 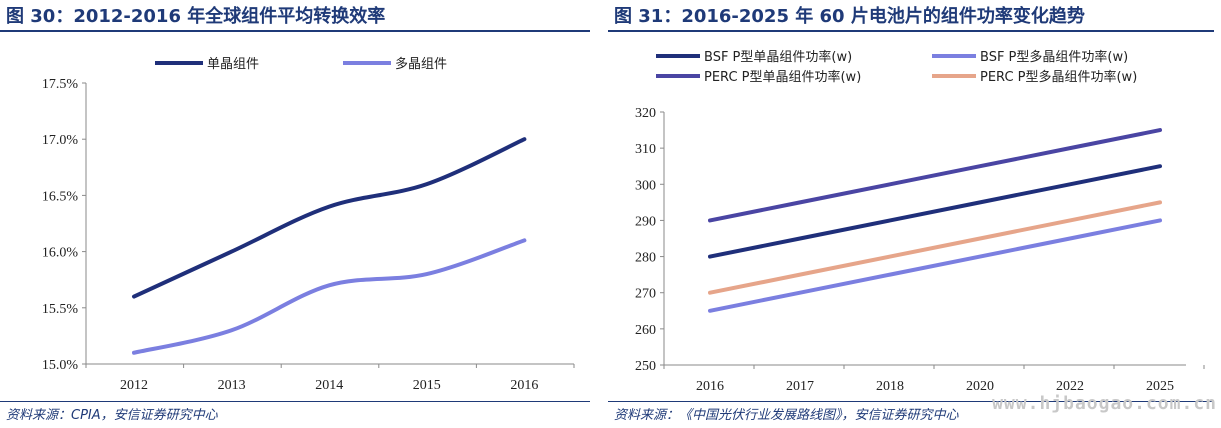 I want to click on legend-label: PERC P型多晶组件功率(w), so click(x=1058, y=77).